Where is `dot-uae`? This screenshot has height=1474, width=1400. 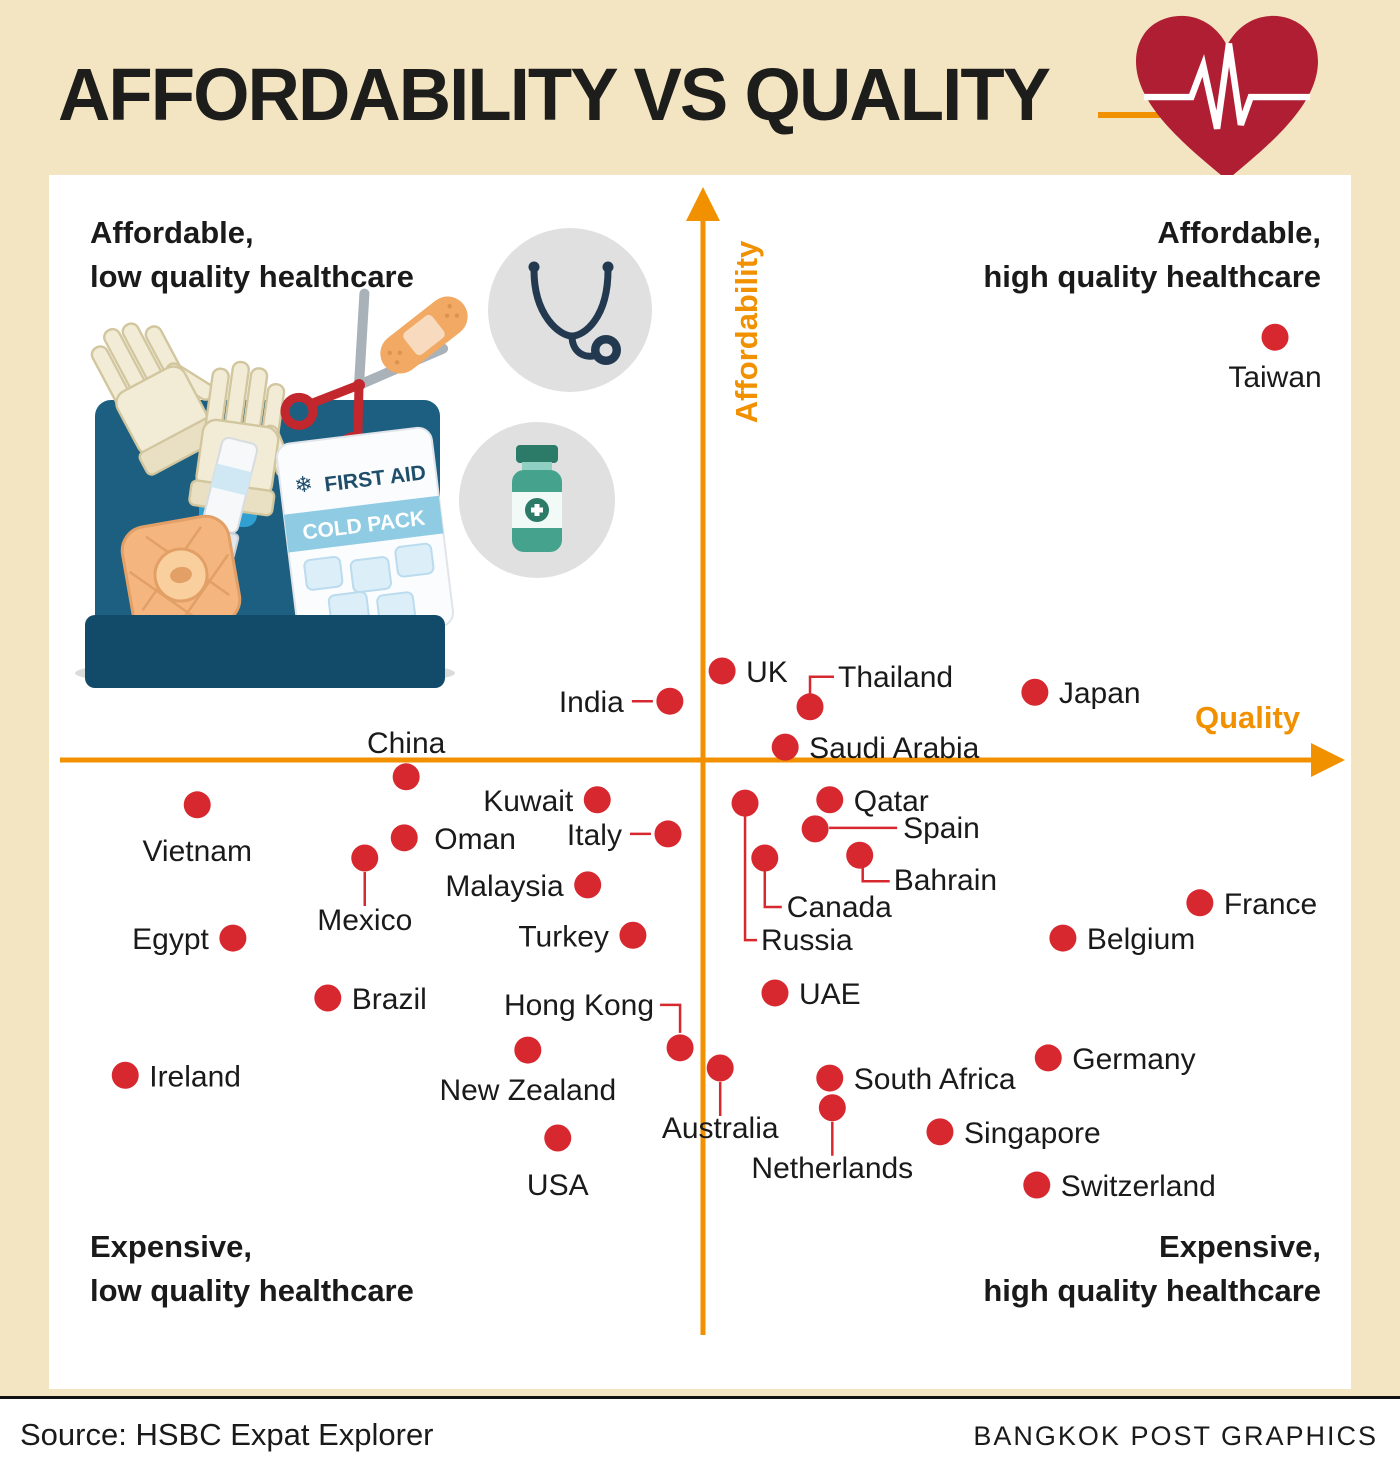 dot-uae is located at coordinates (775, 993).